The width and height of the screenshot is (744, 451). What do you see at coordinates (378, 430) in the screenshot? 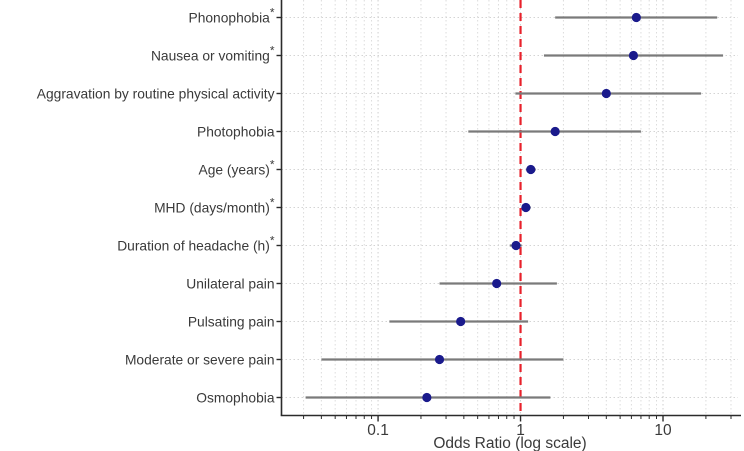
I see `x-tick-label: 0.1` at bounding box center [378, 430].